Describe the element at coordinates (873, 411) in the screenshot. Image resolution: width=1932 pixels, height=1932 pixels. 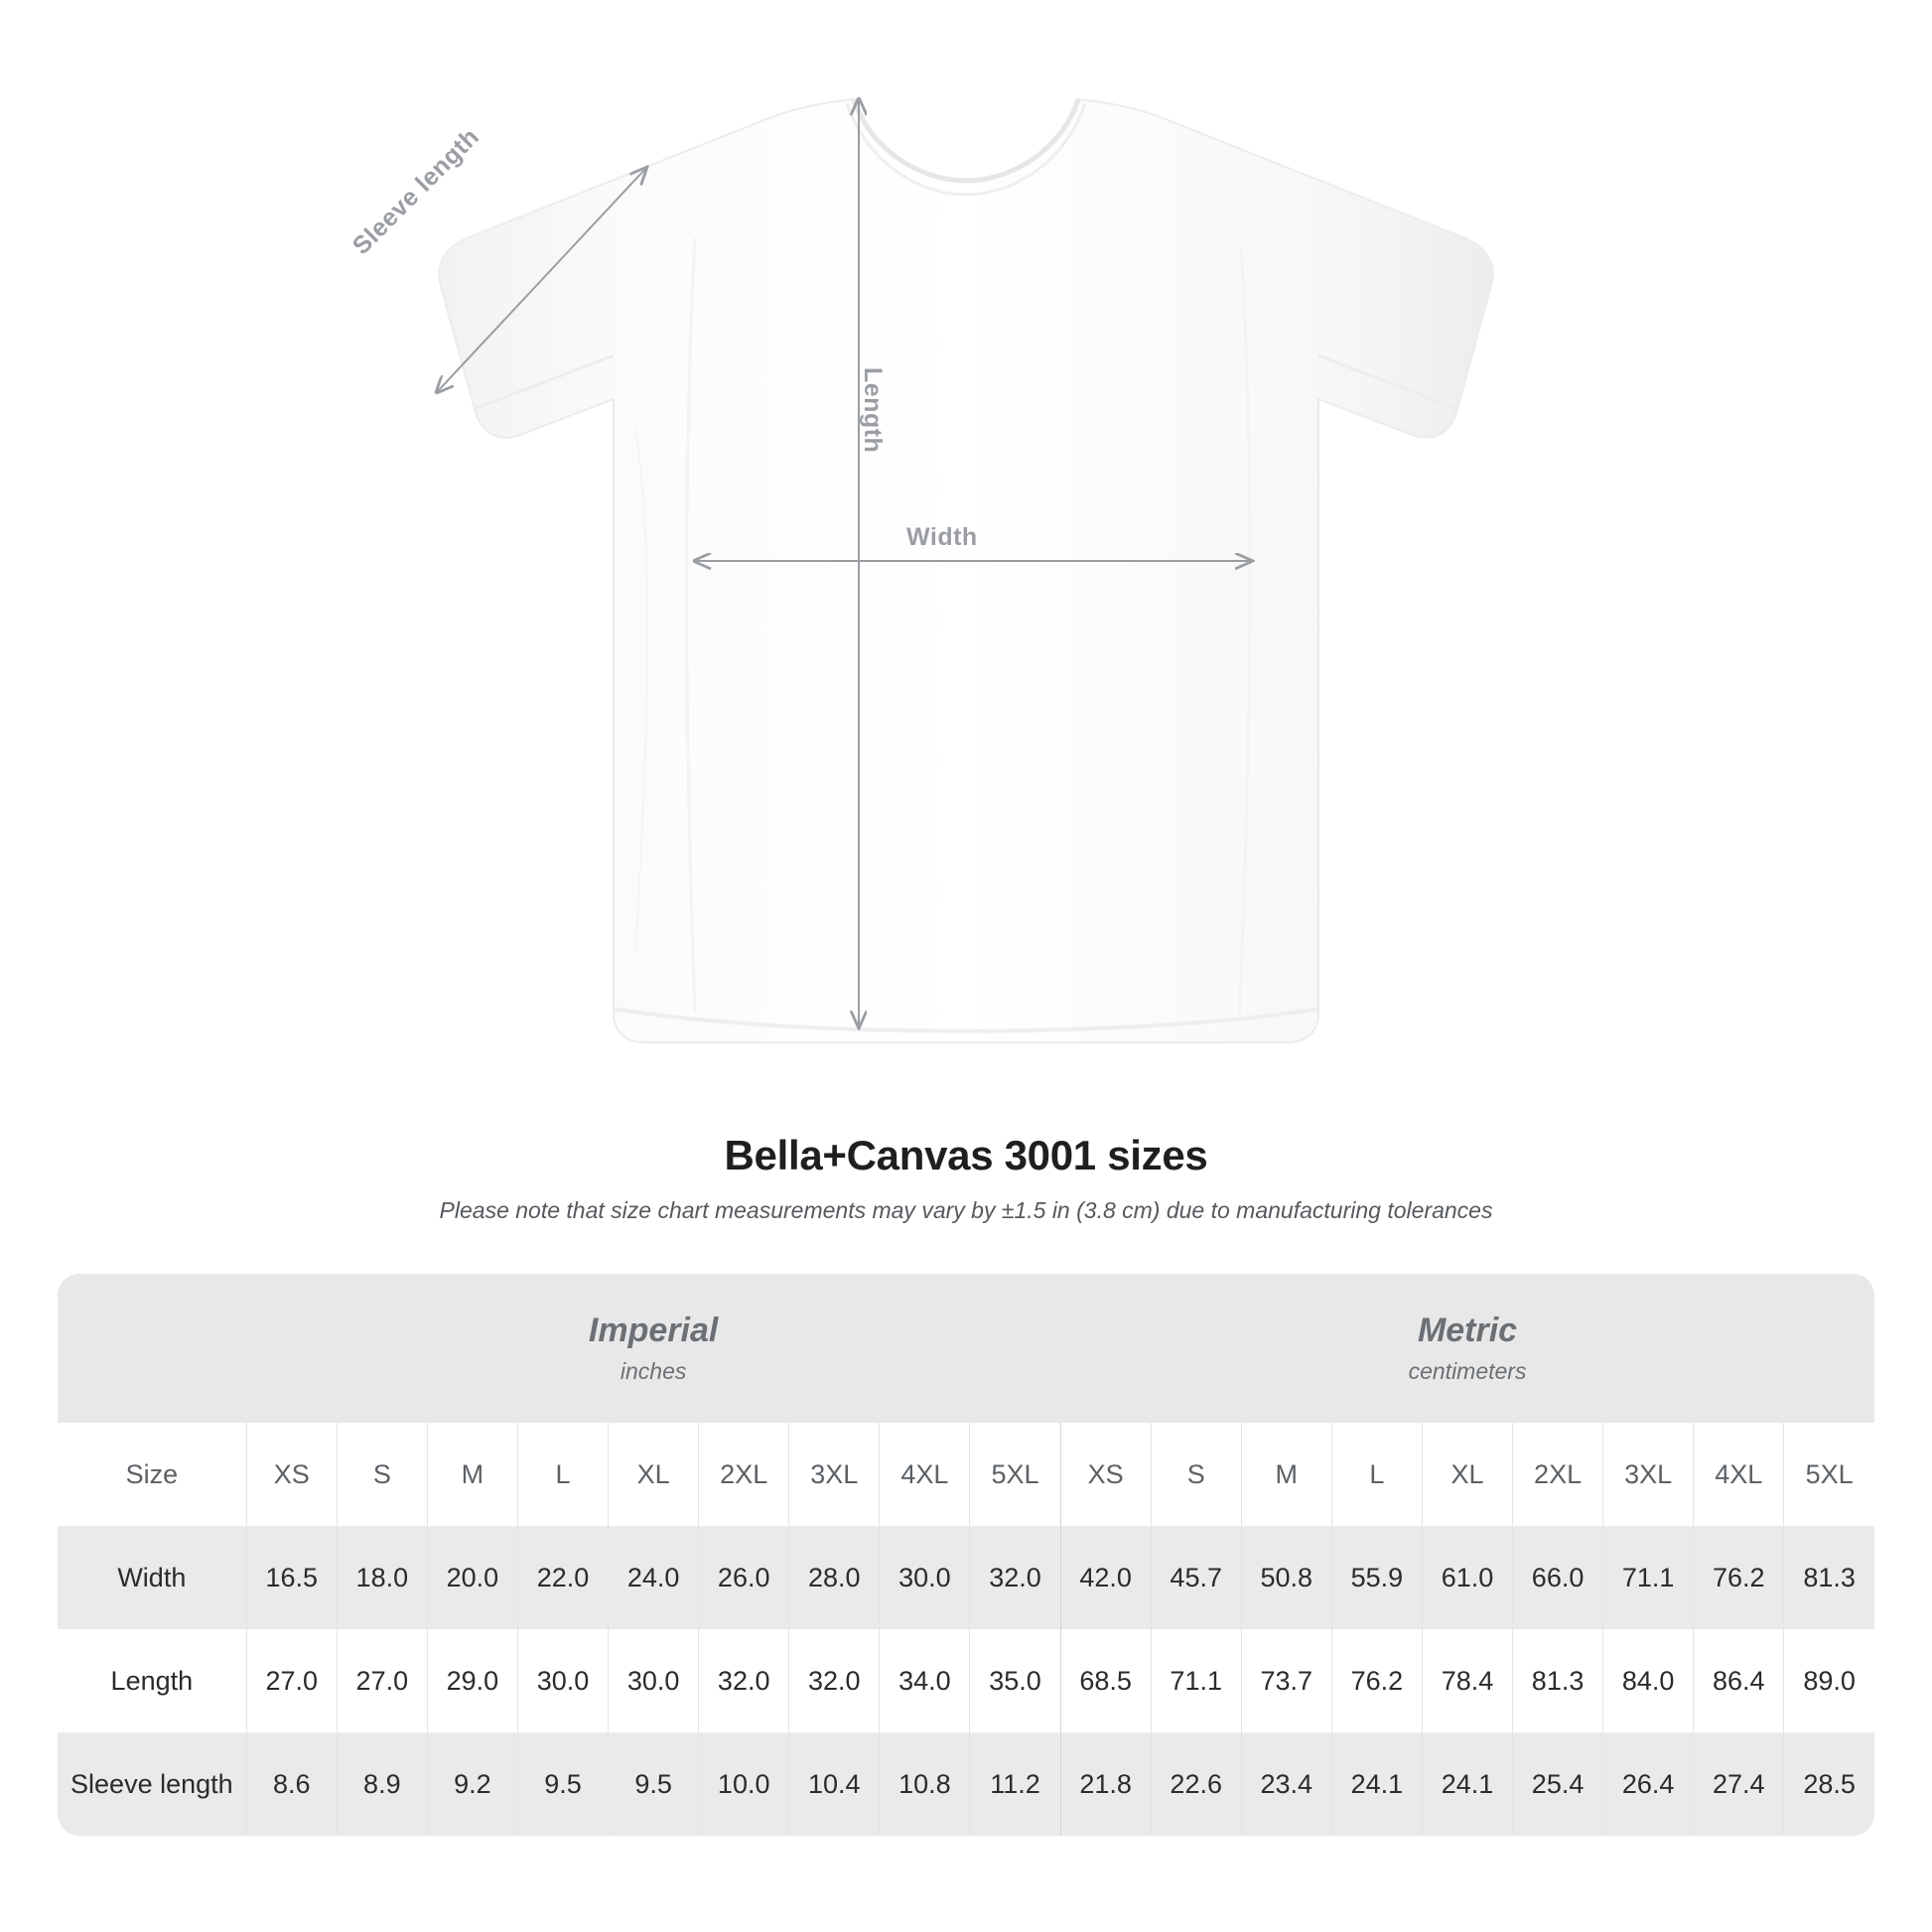
I see `length-dimension-label: Length` at that location.